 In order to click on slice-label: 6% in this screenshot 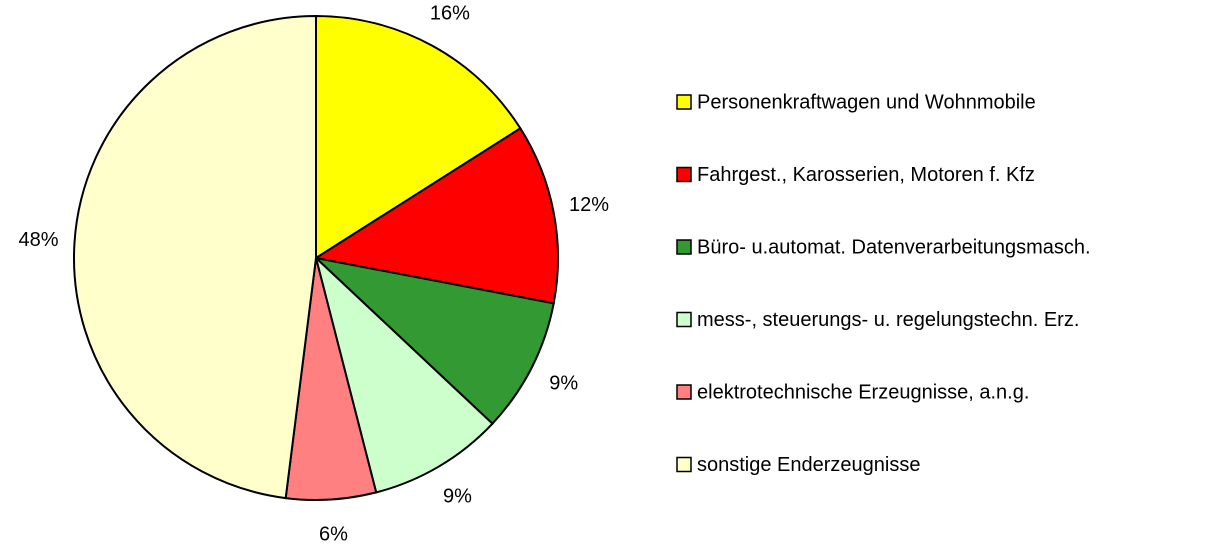, I will do `click(333, 534)`.